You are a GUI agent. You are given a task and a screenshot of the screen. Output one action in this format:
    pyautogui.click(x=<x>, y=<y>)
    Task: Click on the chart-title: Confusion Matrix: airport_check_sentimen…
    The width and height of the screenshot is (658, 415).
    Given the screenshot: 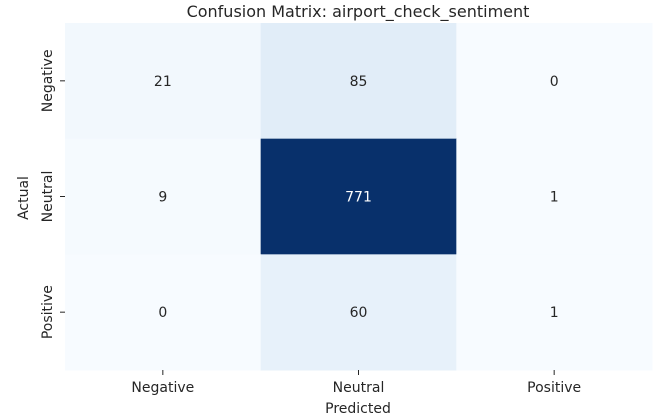 What is the action you would take?
    pyautogui.click(x=358, y=12)
    